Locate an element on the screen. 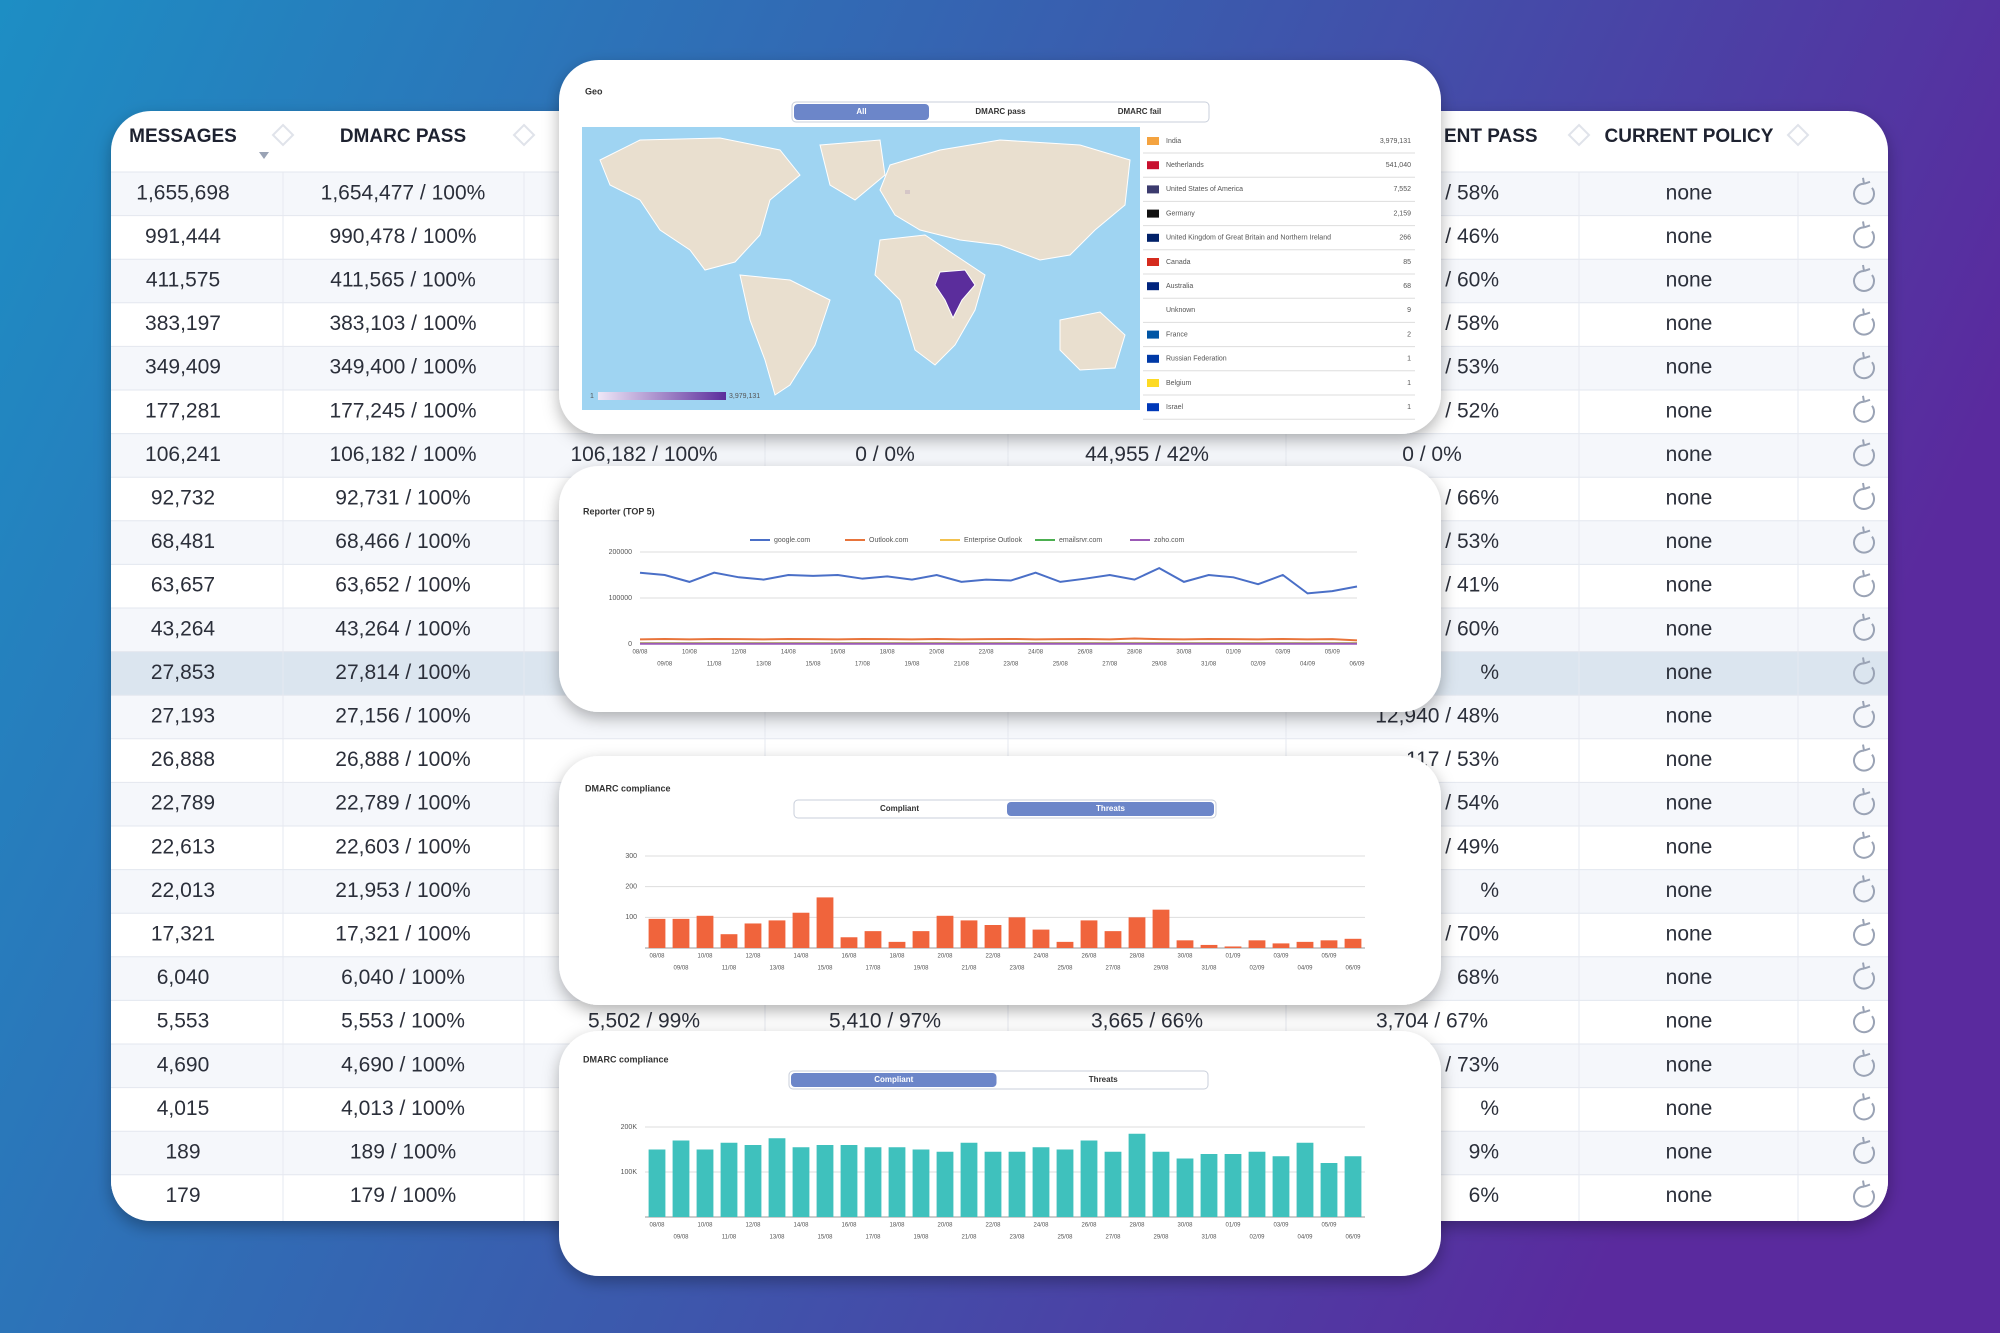 The width and height of the screenshot is (2000, 1333). column-header: CURRENT POLICY is located at coordinates (1689, 136).